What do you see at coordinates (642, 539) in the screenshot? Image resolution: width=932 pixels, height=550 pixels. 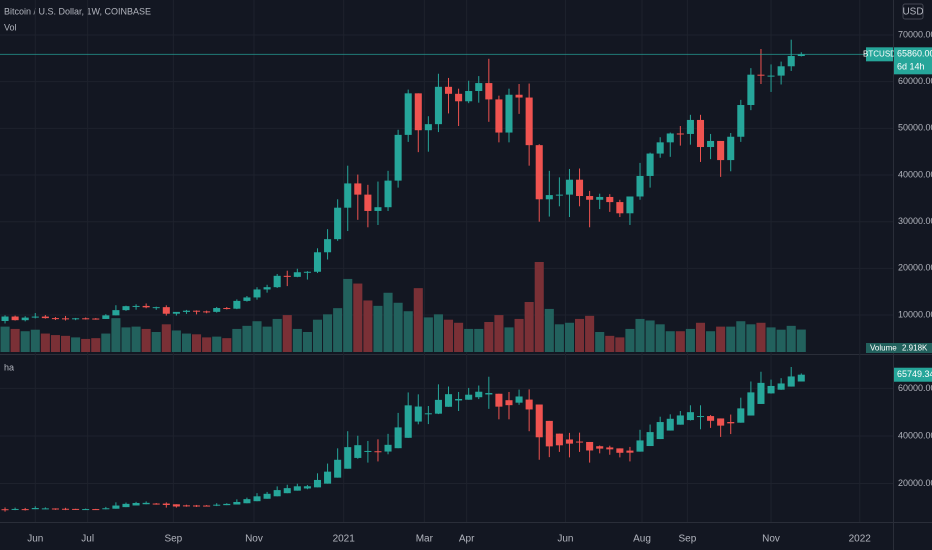 I see `x-tick-label: Aug` at bounding box center [642, 539].